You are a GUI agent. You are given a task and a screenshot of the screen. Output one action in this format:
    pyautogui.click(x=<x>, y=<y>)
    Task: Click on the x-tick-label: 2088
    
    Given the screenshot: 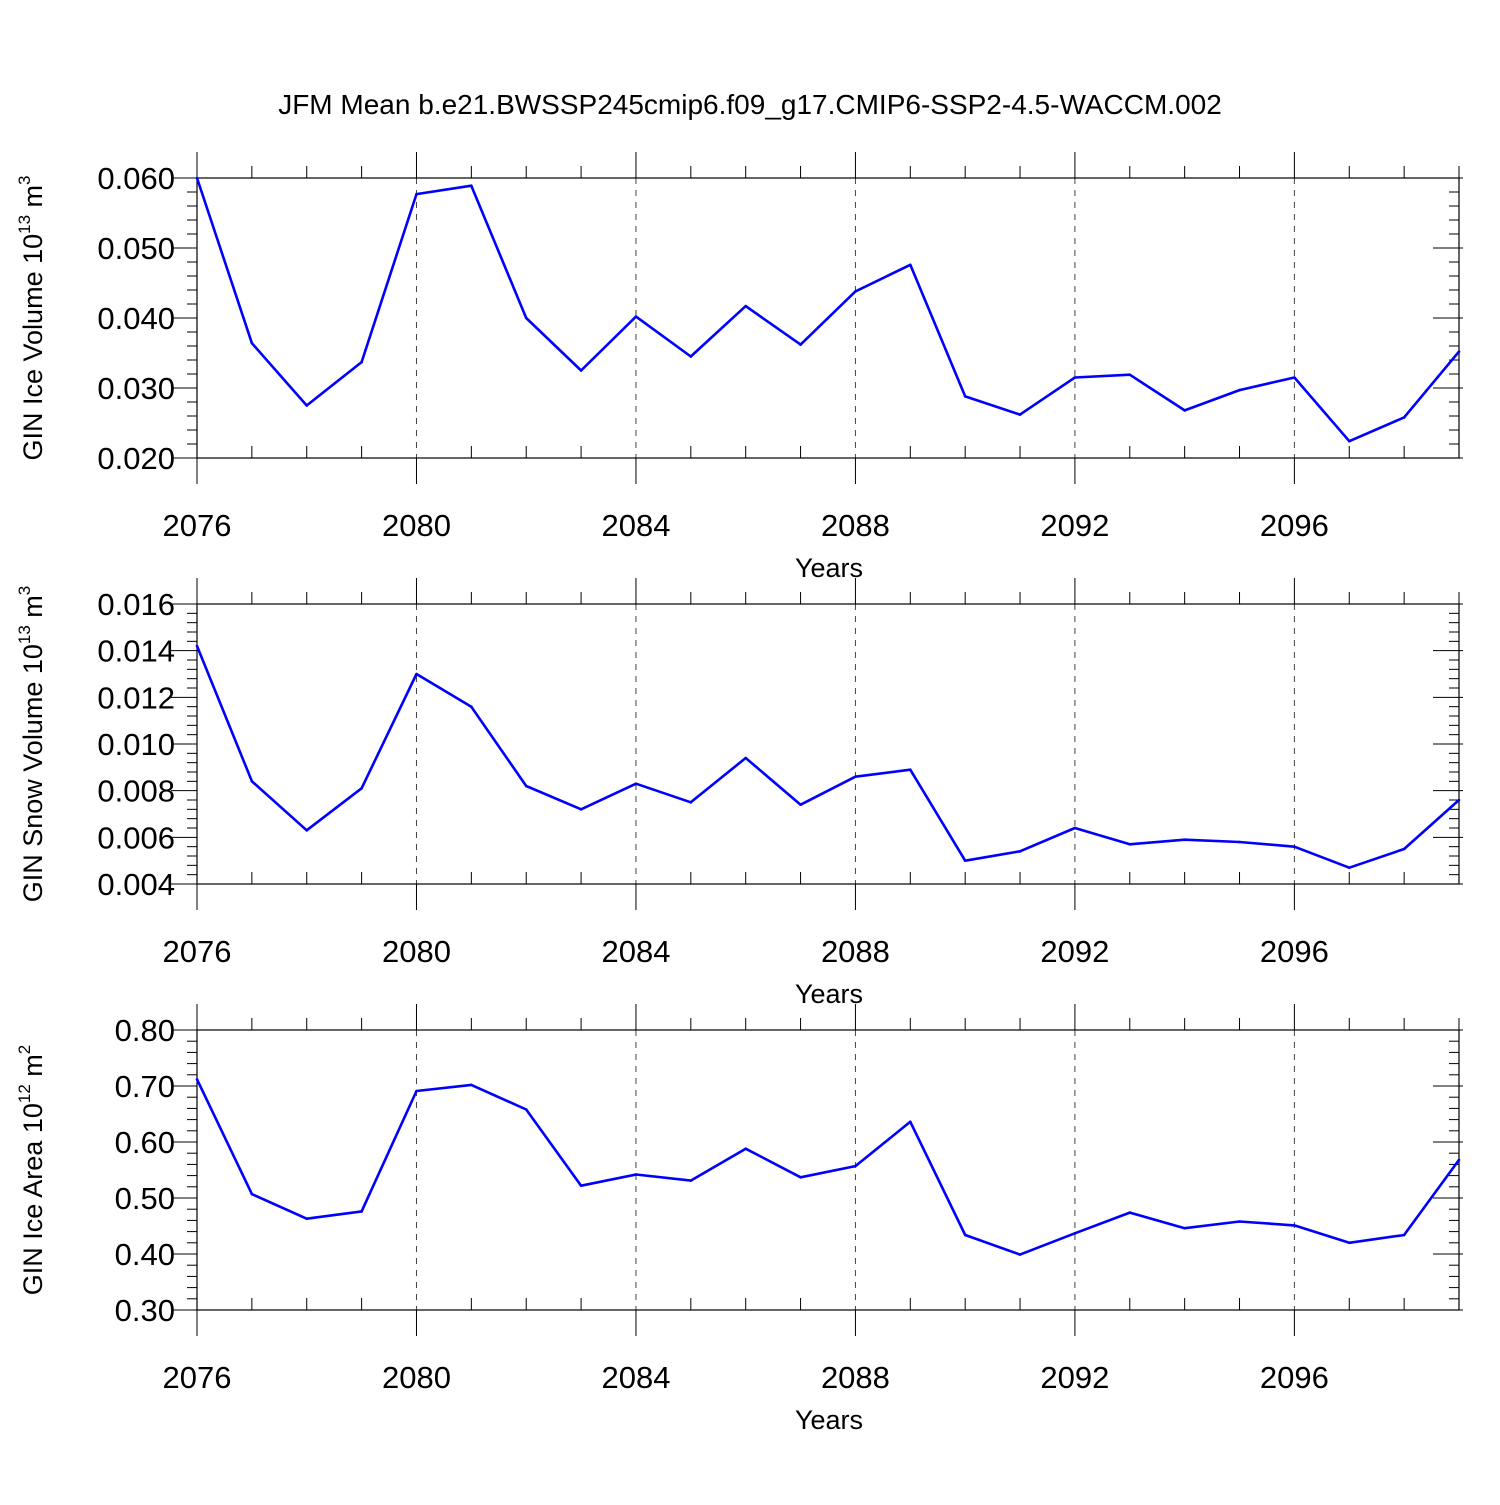 What is the action you would take?
    pyautogui.click(x=855, y=1377)
    